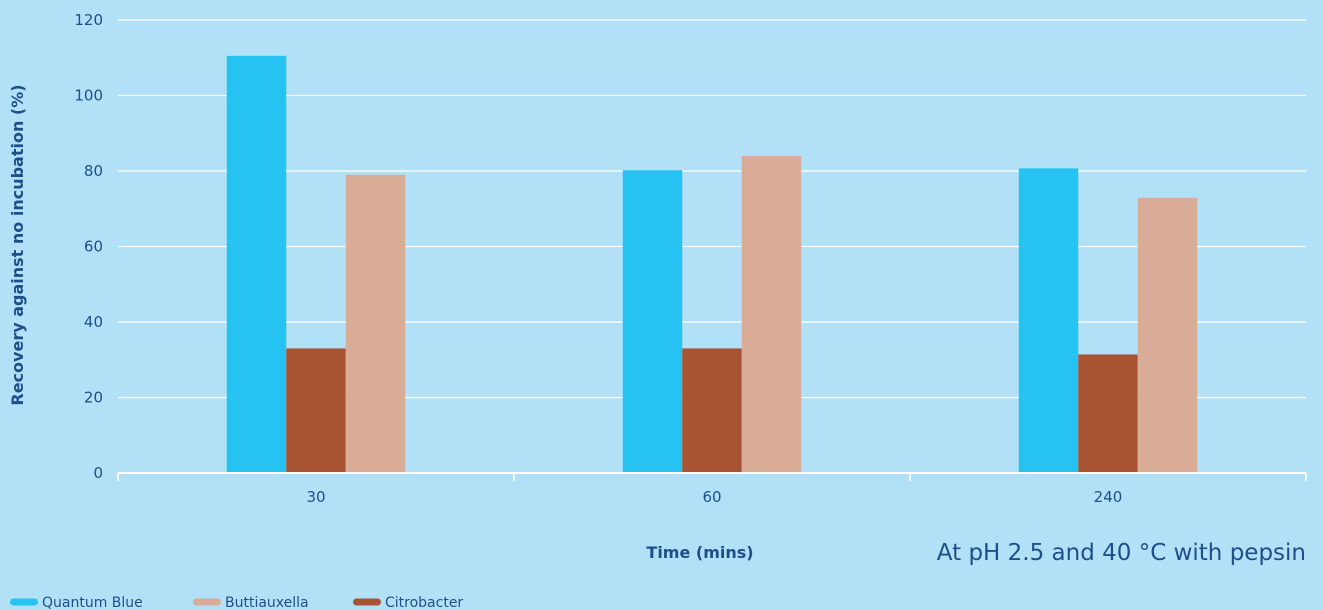 The image size is (1323, 610). Describe the element at coordinates (88, 96) in the screenshot. I see `y-tick-label: 100` at that location.